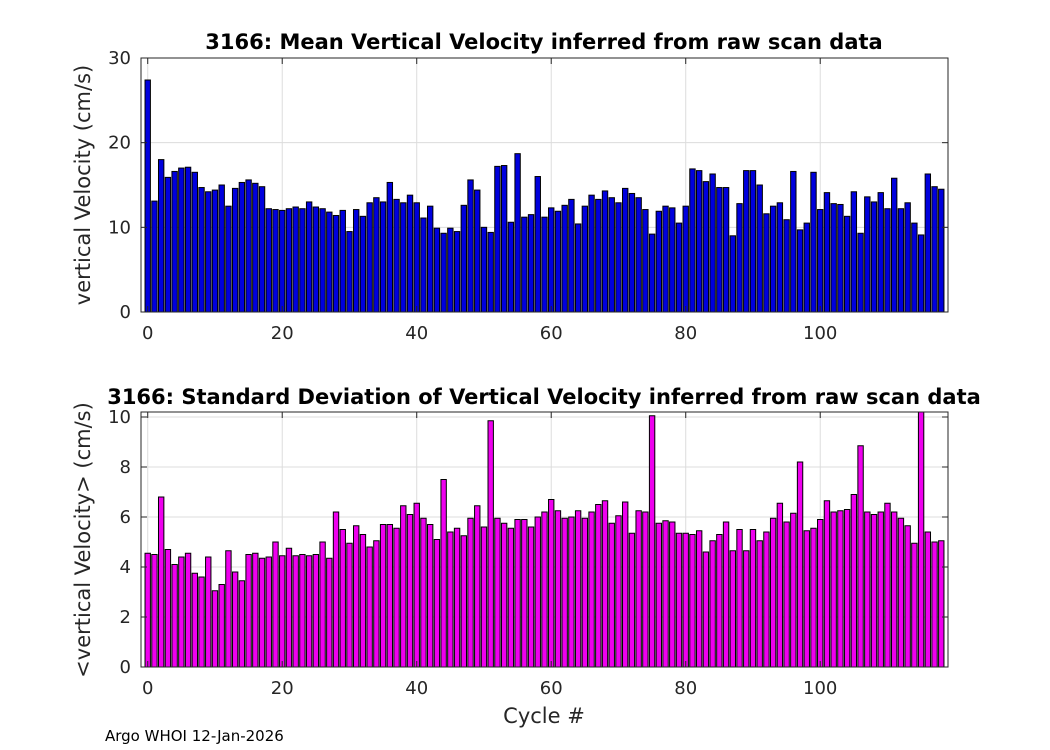  What do you see at coordinates (125, 312) in the screenshot?
I see `top-ytick-label-0: 0` at bounding box center [125, 312].